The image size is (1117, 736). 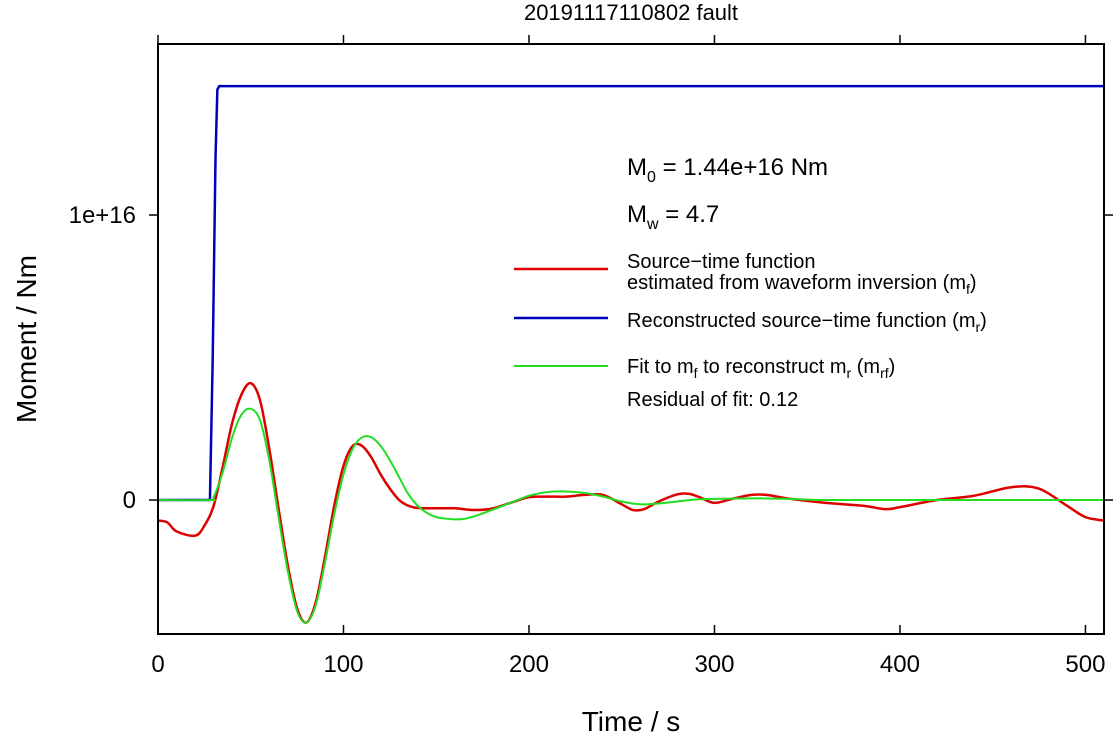 I want to click on y-tick-label: 1e+16, so click(x=102, y=215).